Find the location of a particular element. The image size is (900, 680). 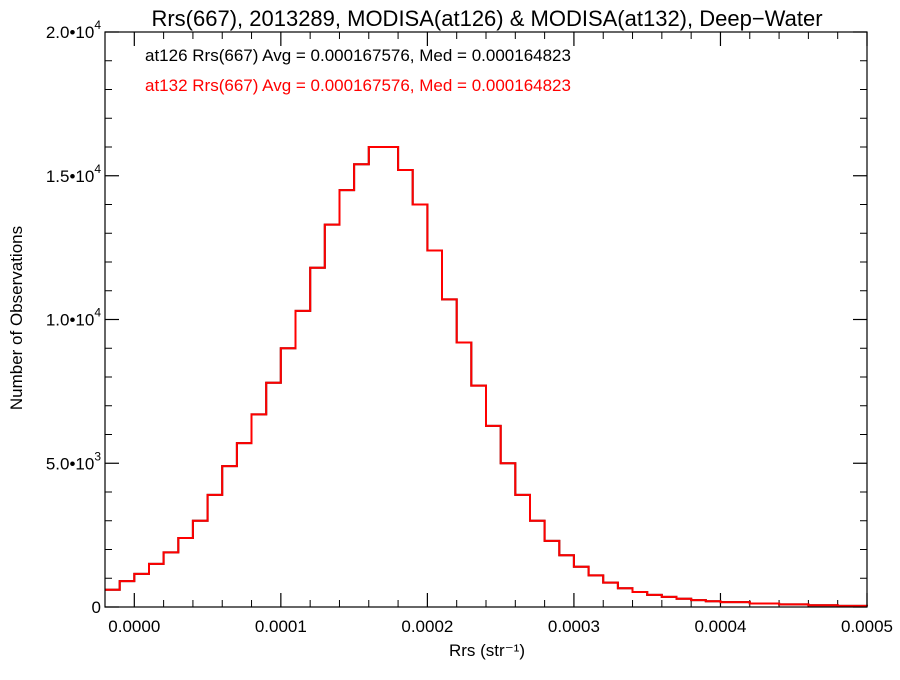

x-tick-label: 0.0002 is located at coordinates (427, 626).